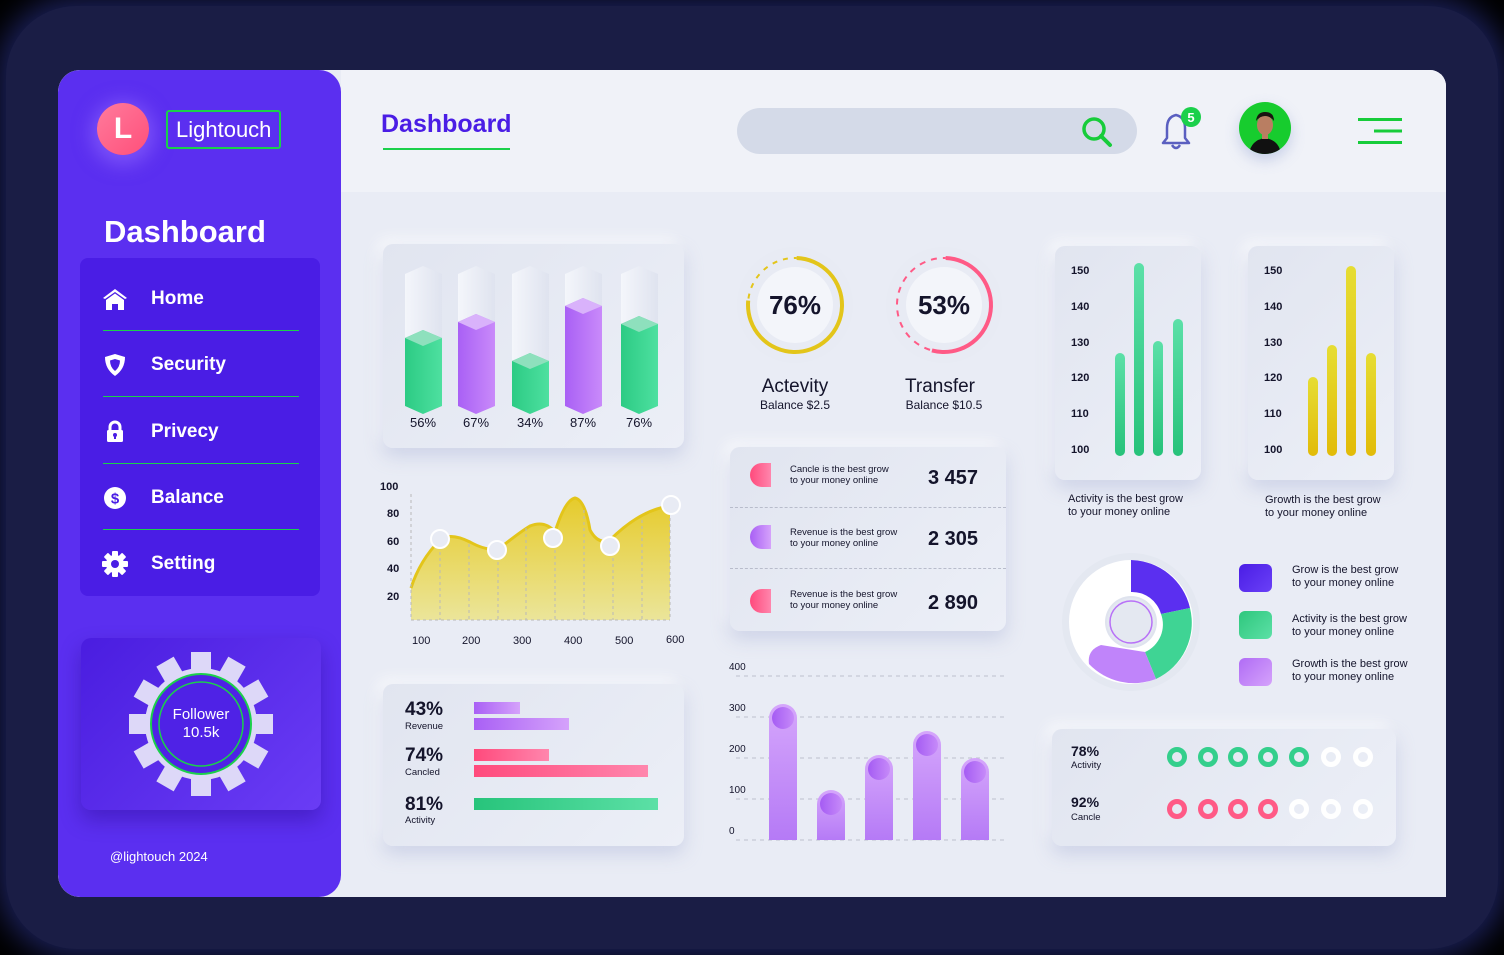 The image size is (1504, 955). I want to click on y-tick: 200, so click(737, 749).